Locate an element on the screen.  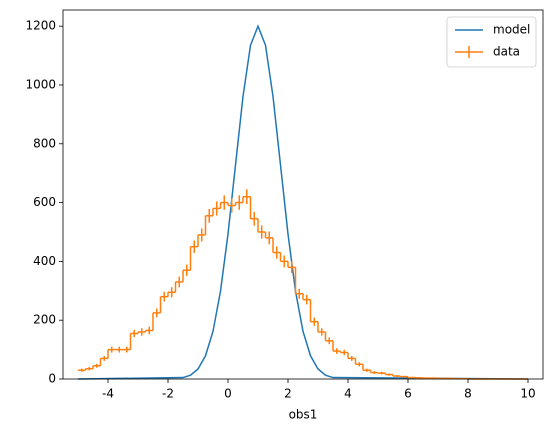
y-tick-label: 200 is located at coordinates (44, 320).